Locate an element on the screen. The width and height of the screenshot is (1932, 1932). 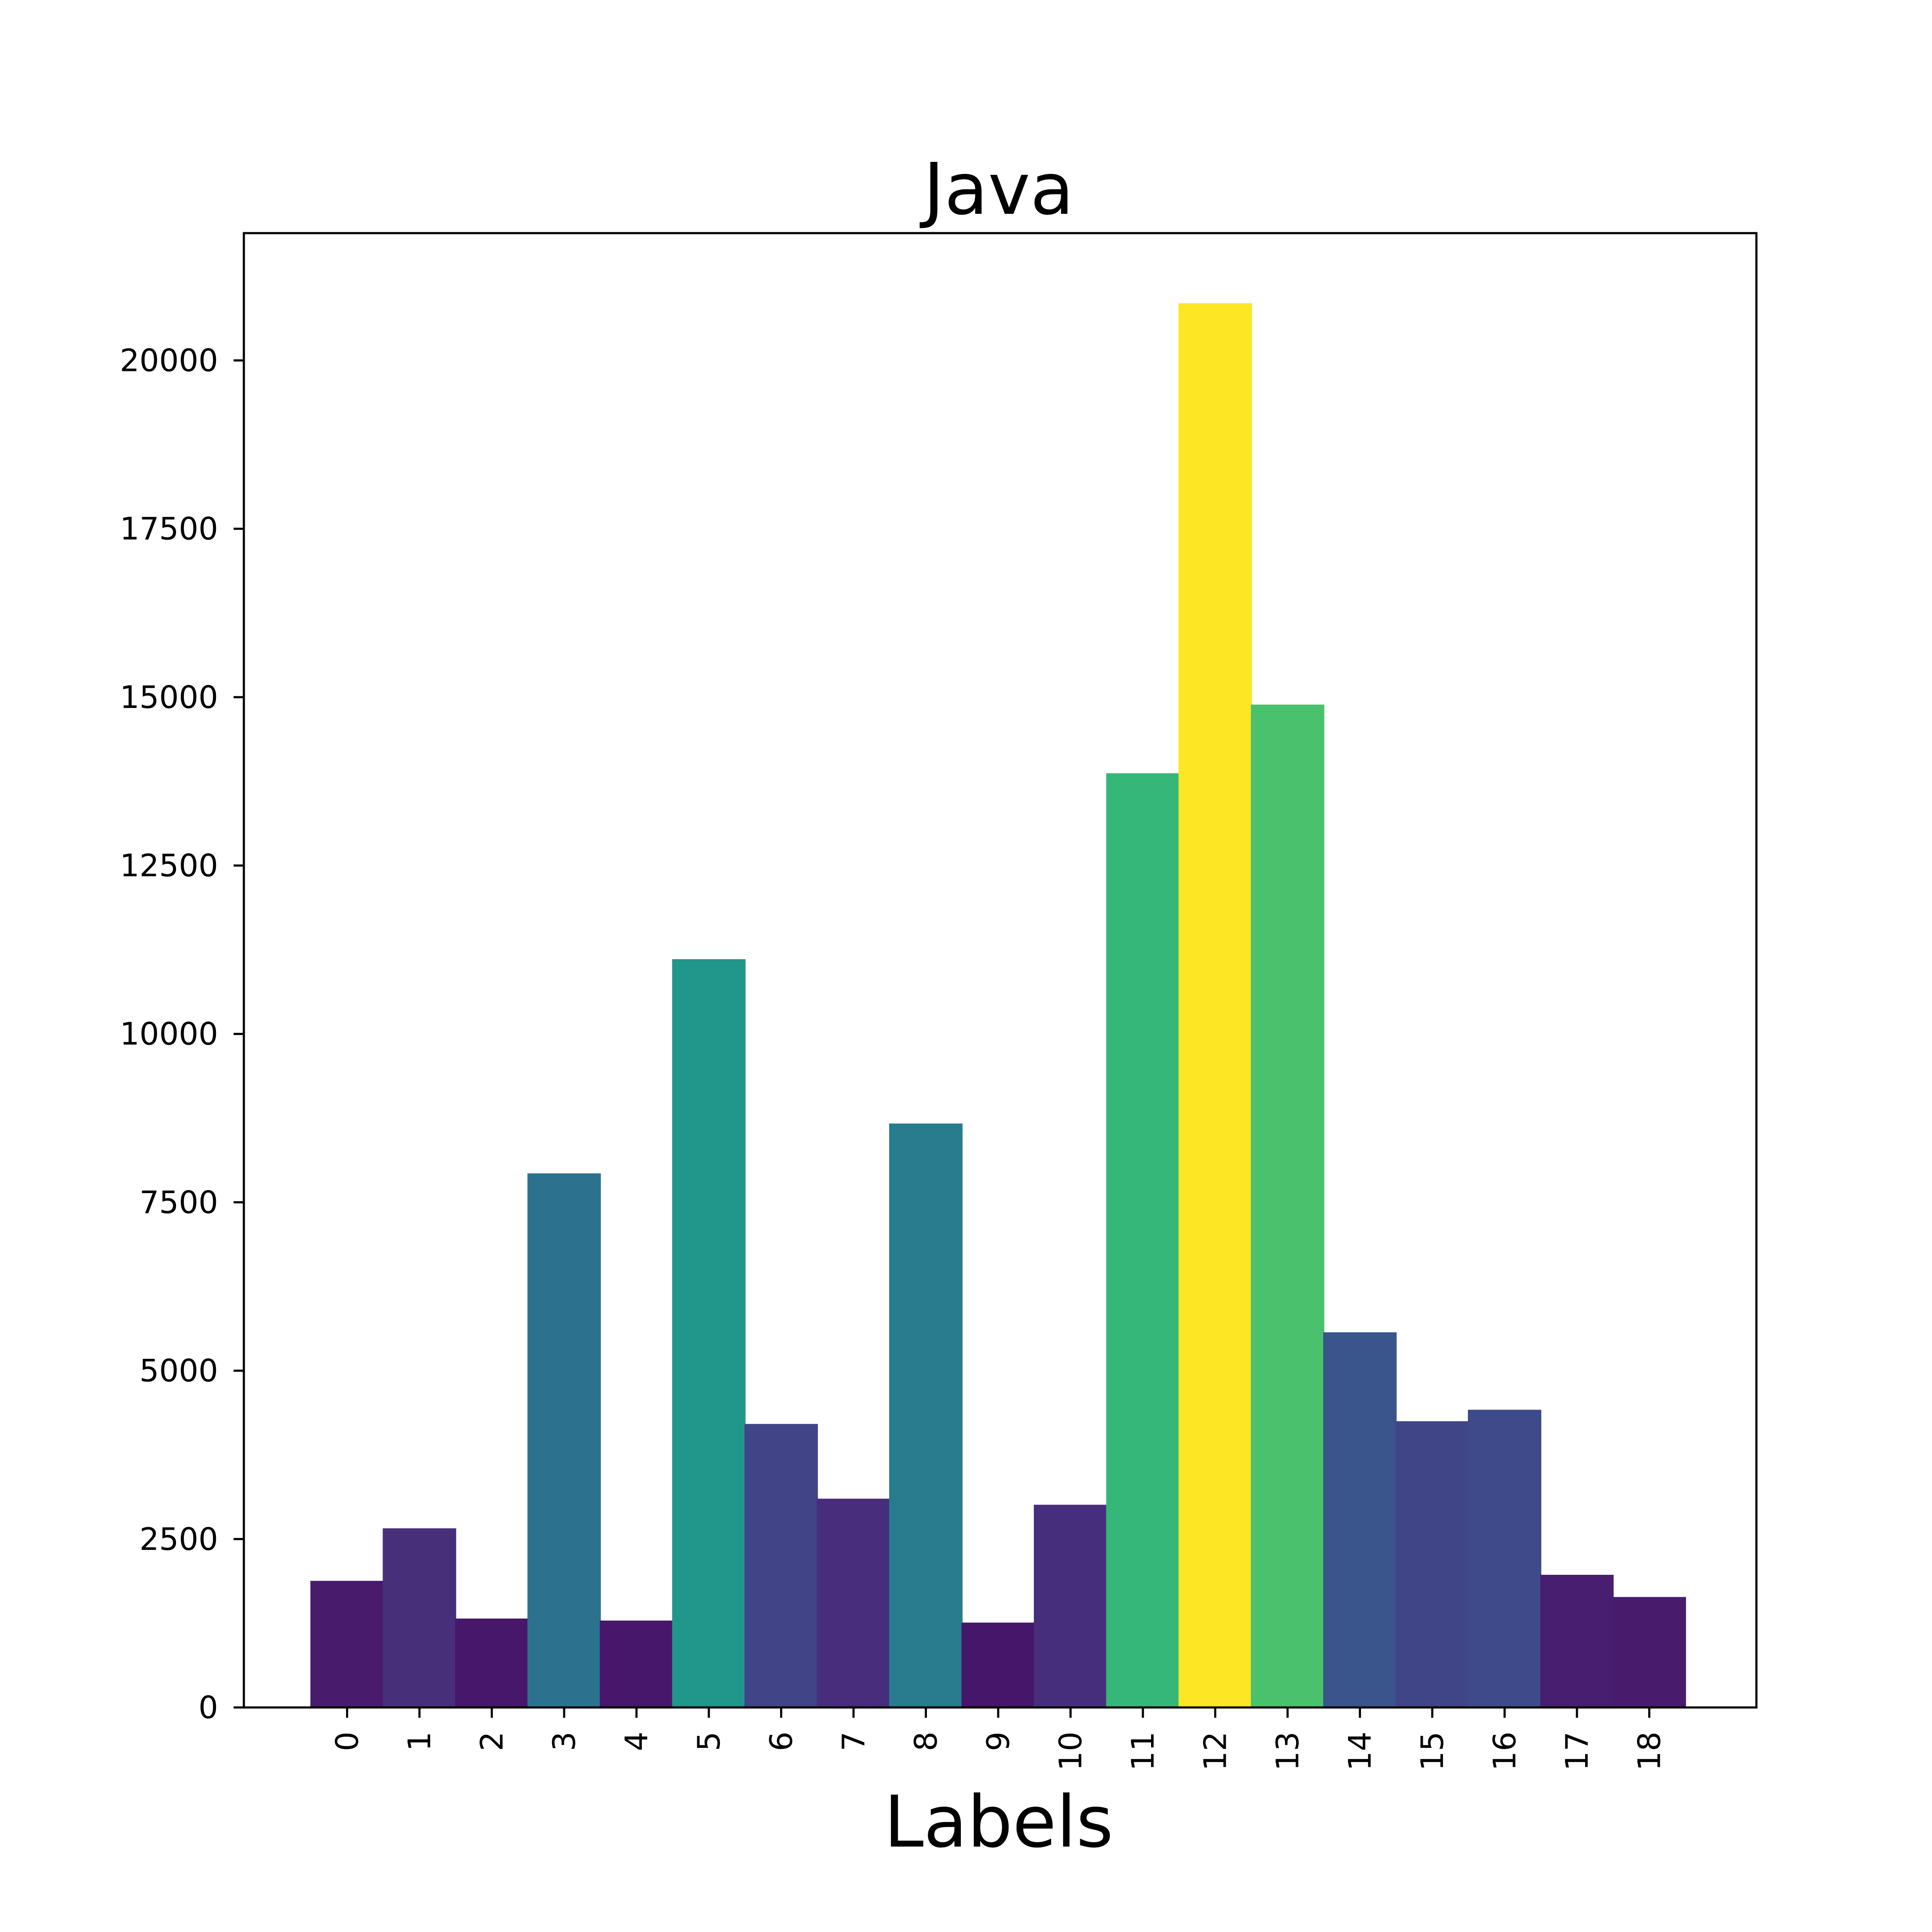
x-tick-label: 9 is located at coordinates (998, 1741).